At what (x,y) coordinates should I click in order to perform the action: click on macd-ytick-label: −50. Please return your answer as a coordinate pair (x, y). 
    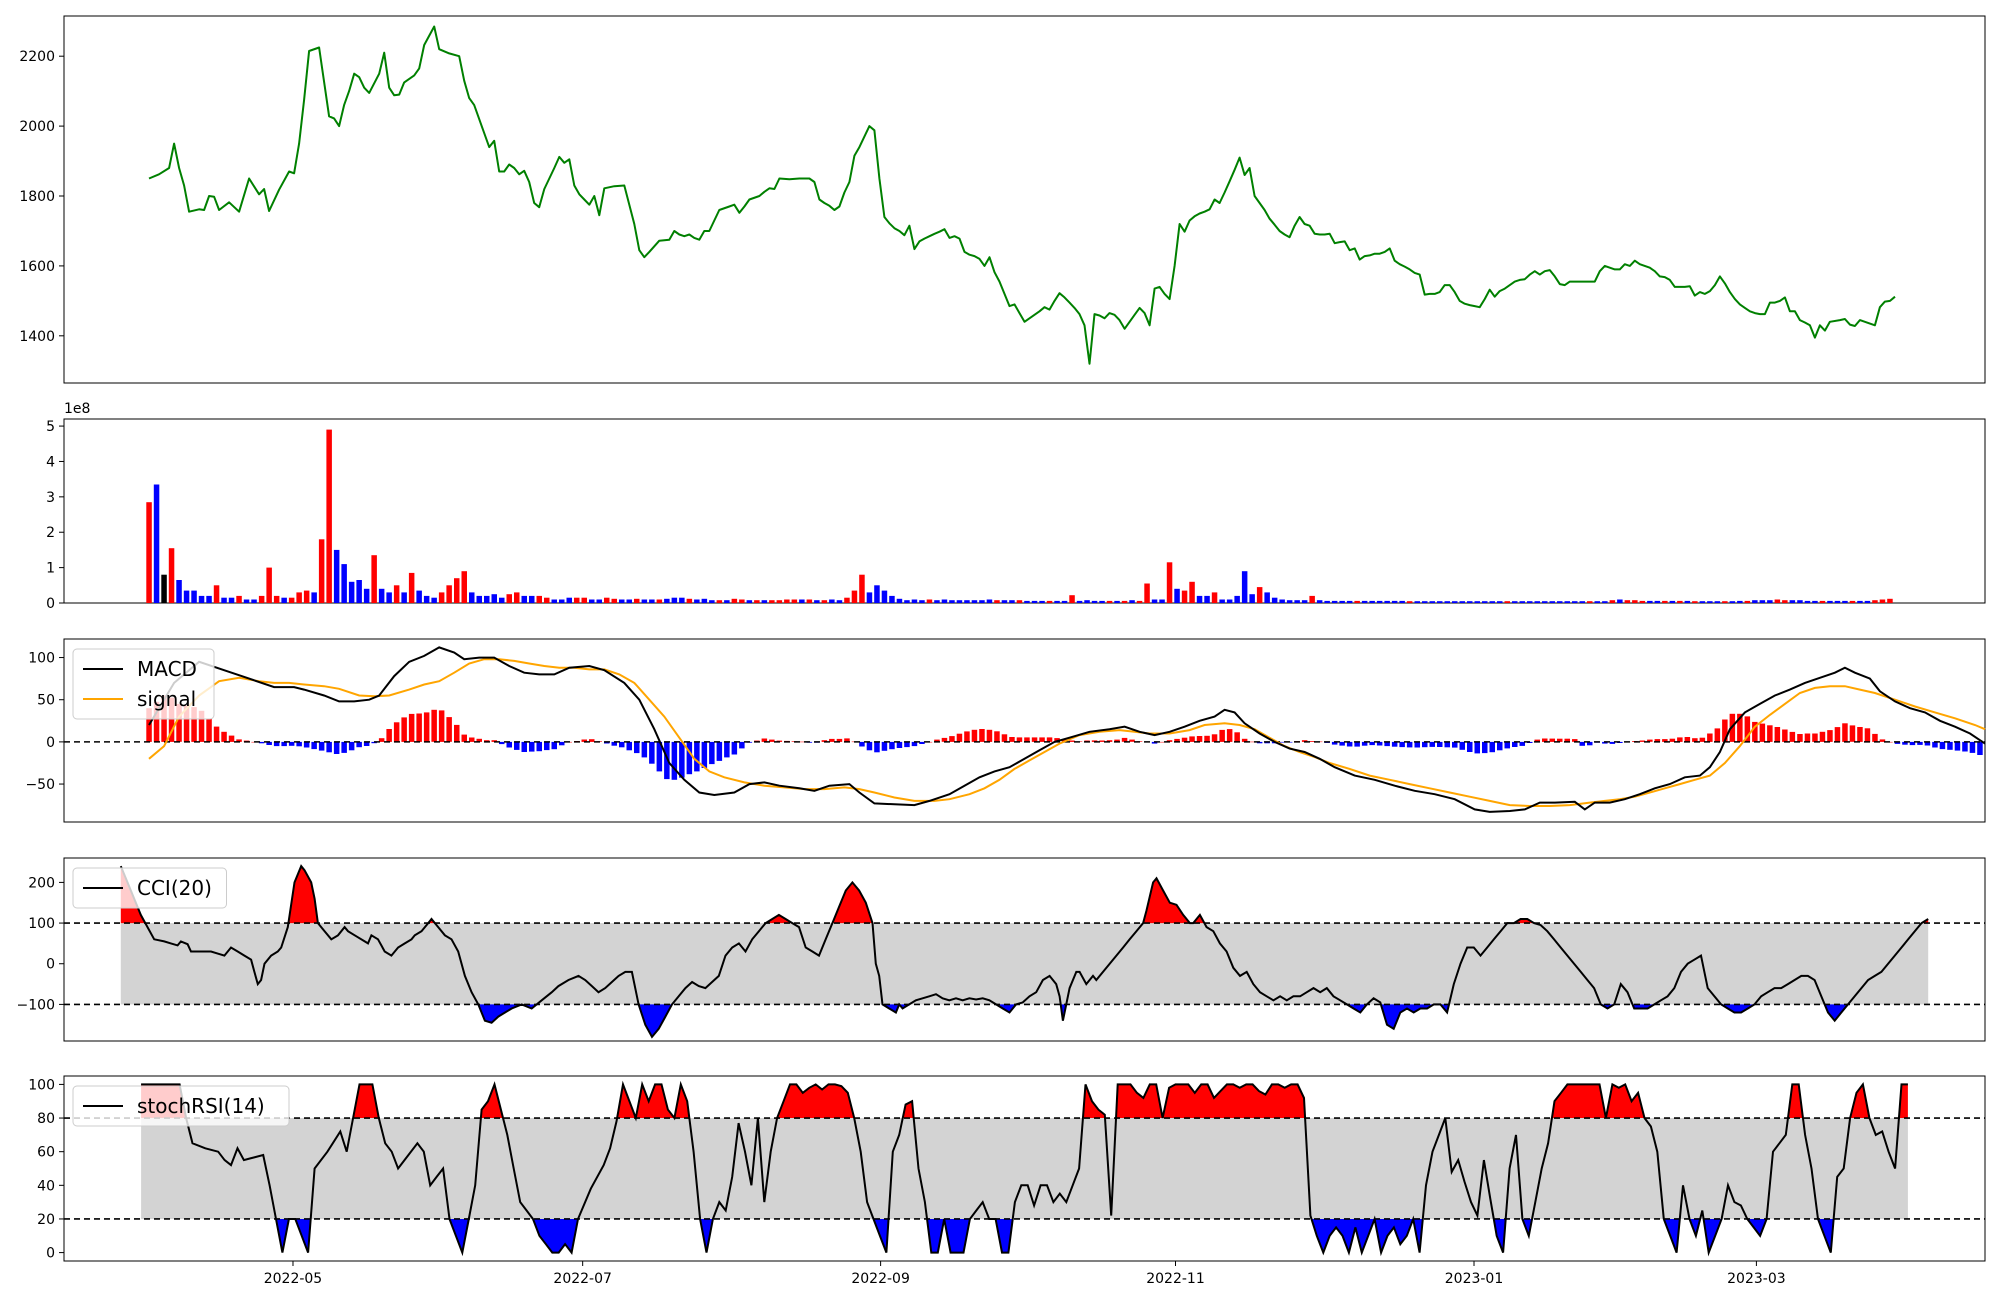
    Looking at the image, I should click on (40, 785).